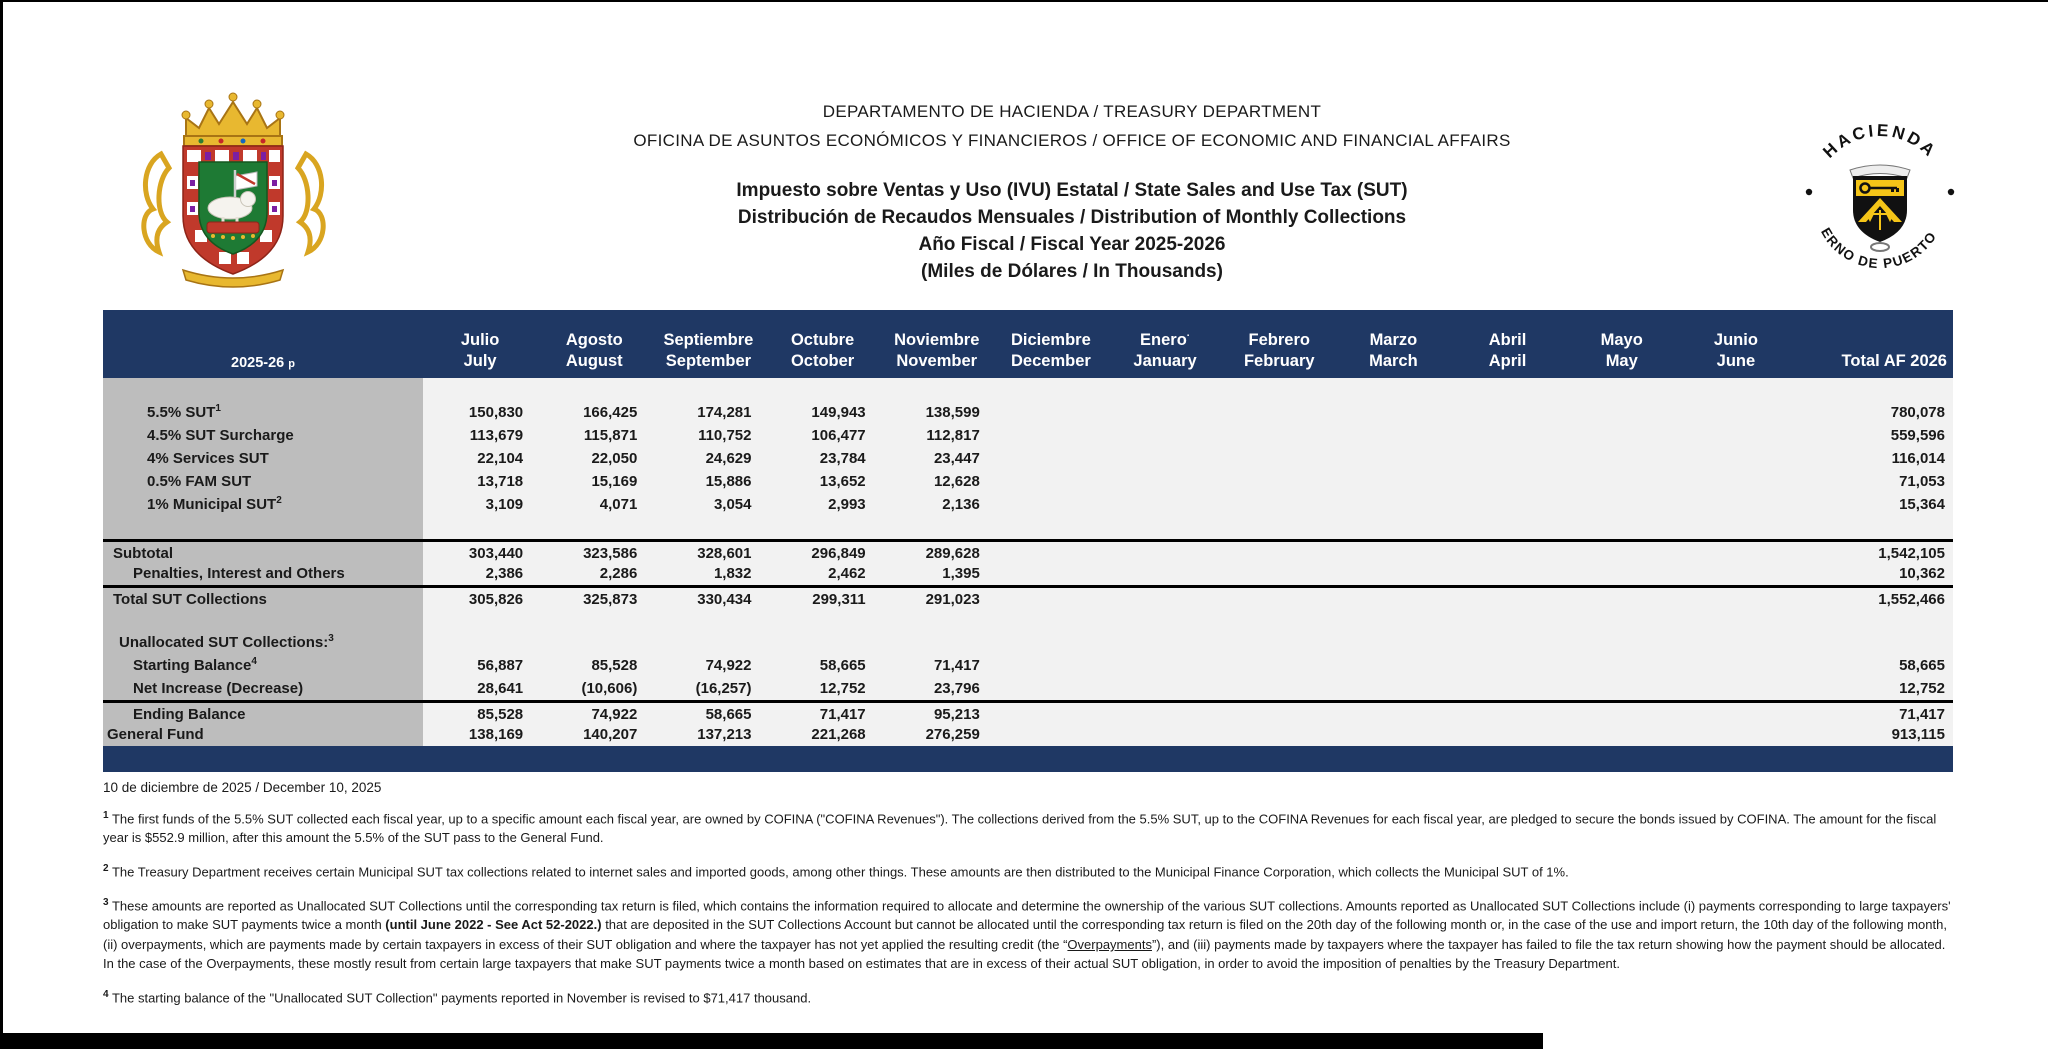 Image resolution: width=2048 pixels, height=1049 pixels. I want to click on month-header-september: Septiembre September, so click(708, 351).